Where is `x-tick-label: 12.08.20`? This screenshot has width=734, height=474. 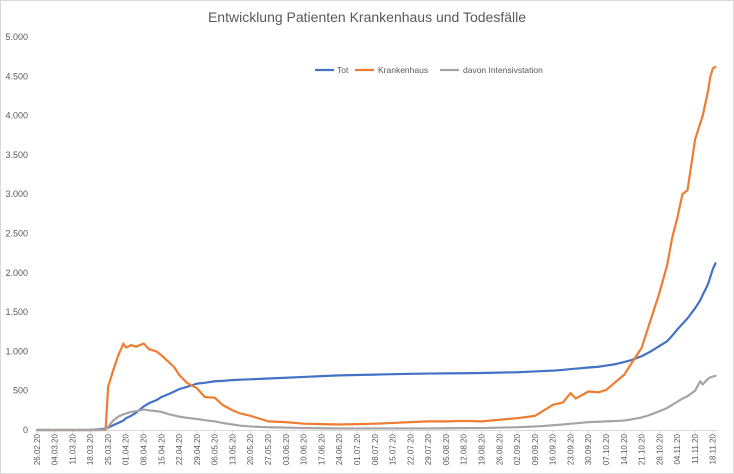 x-tick-label: 12.08.20 is located at coordinates (464, 449).